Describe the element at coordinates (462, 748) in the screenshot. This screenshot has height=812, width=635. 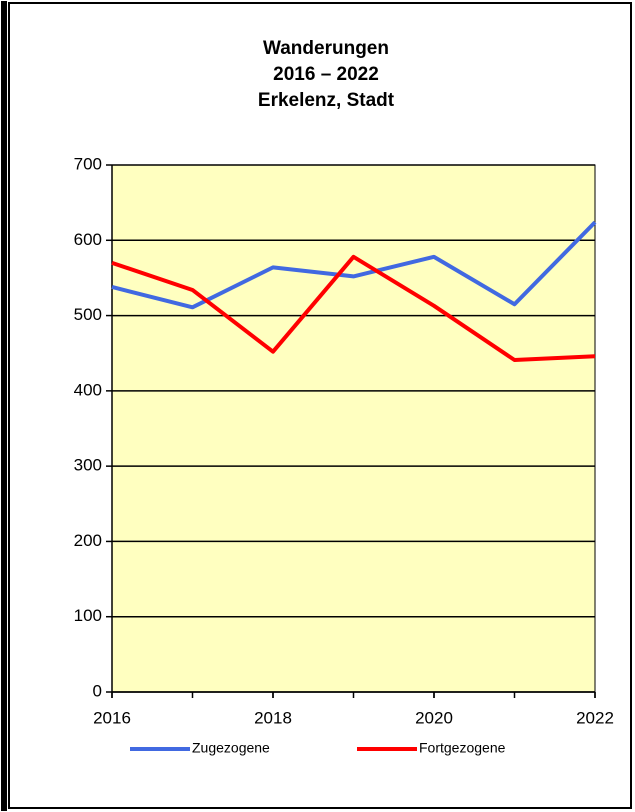
I see `legend-label: Fortgezogene` at that location.